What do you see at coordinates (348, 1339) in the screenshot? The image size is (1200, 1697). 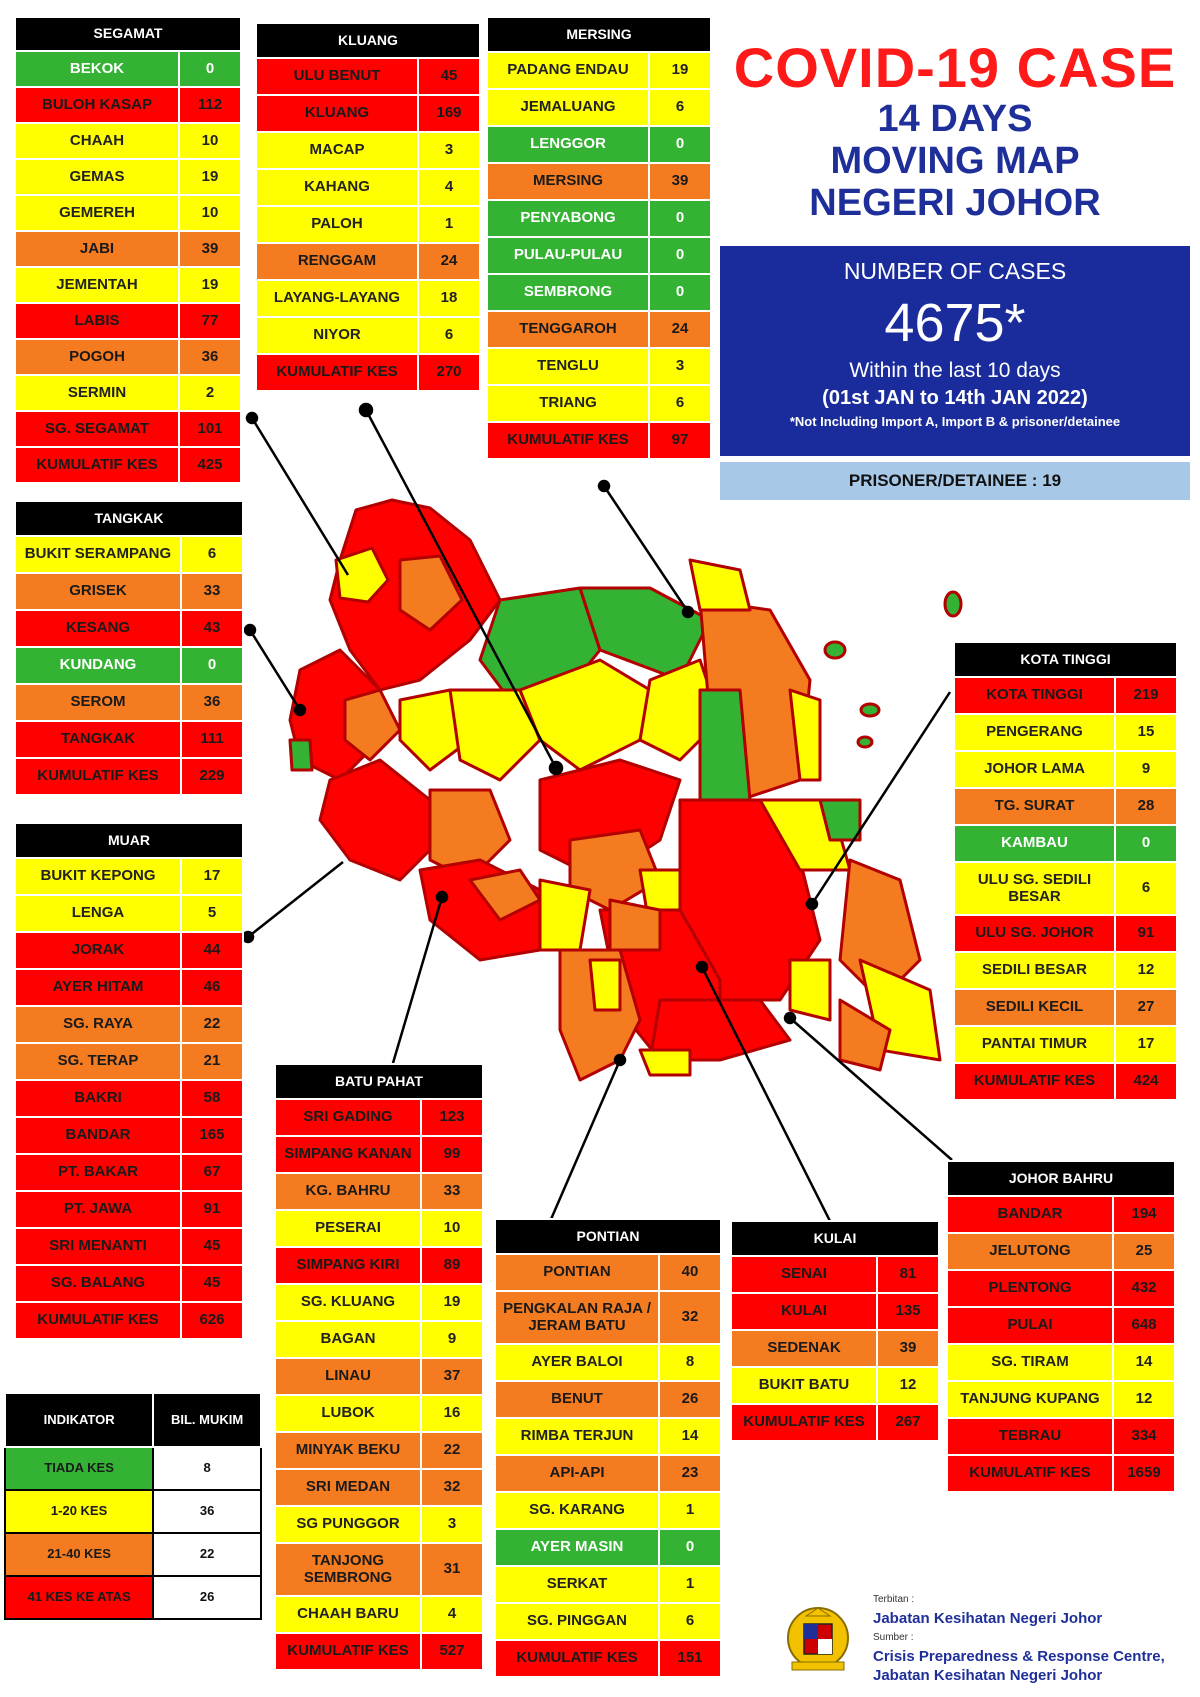 I see `area-name: BAGAN` at bounding box center [348, 1339].